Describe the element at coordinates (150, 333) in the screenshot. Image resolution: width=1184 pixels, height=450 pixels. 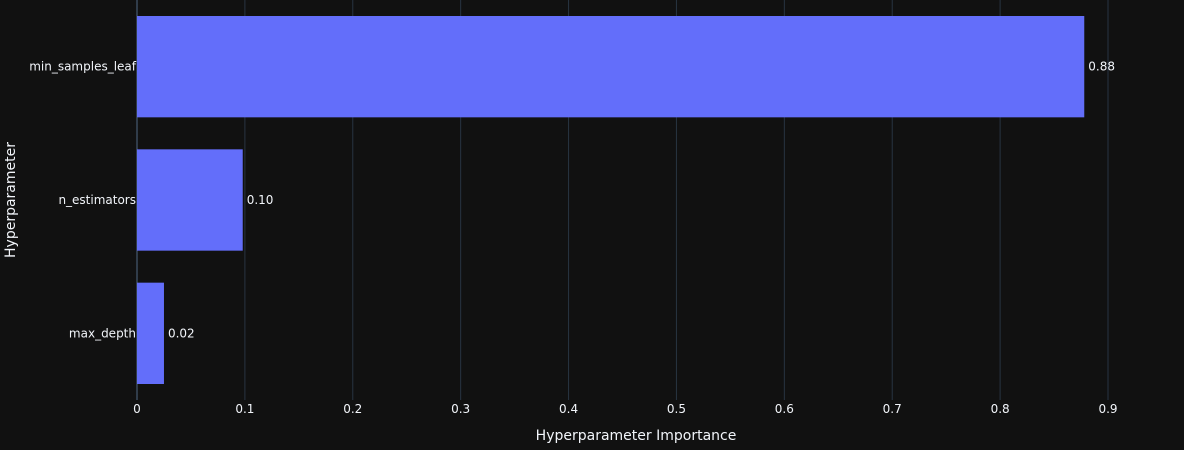
I see `bar-max_depth` at that location.